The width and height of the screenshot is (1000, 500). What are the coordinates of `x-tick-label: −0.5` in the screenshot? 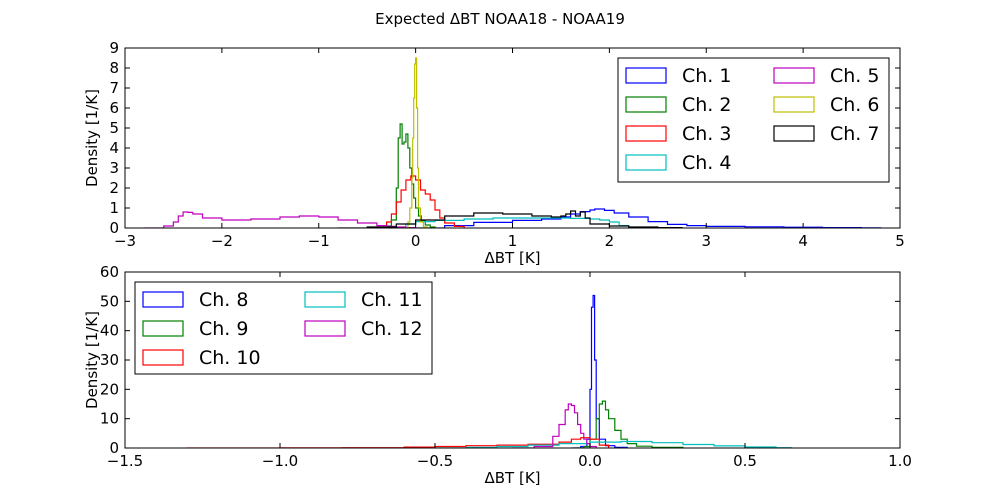 It's located at (435, 461).